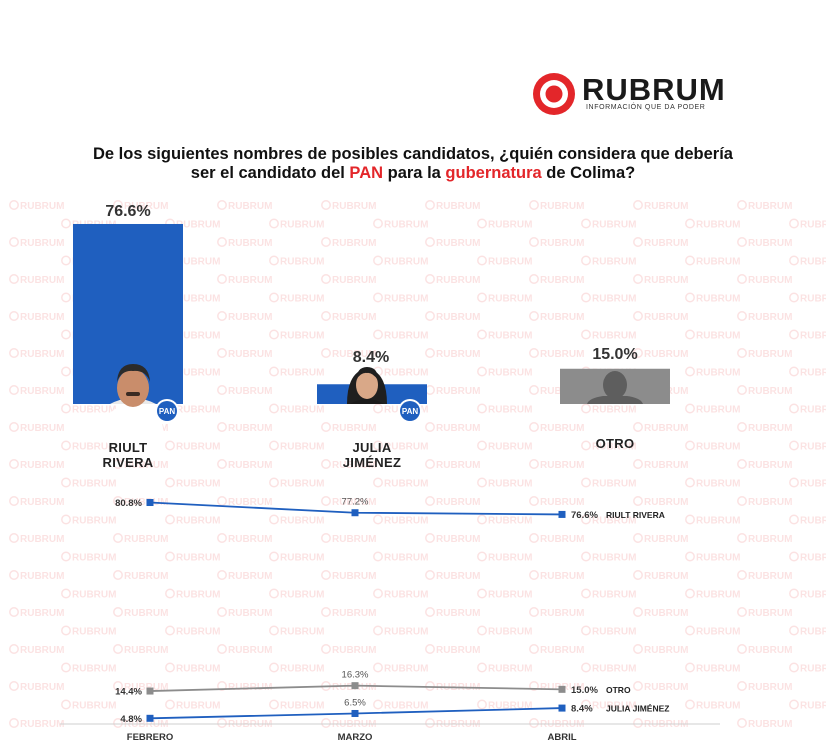 The height and width of the screenshot is (745, 826). What do you see at coordinates (615, 354) in the screenshot?
I see `bar-value-otro: 15.0%` at bounding box center [615, 354].